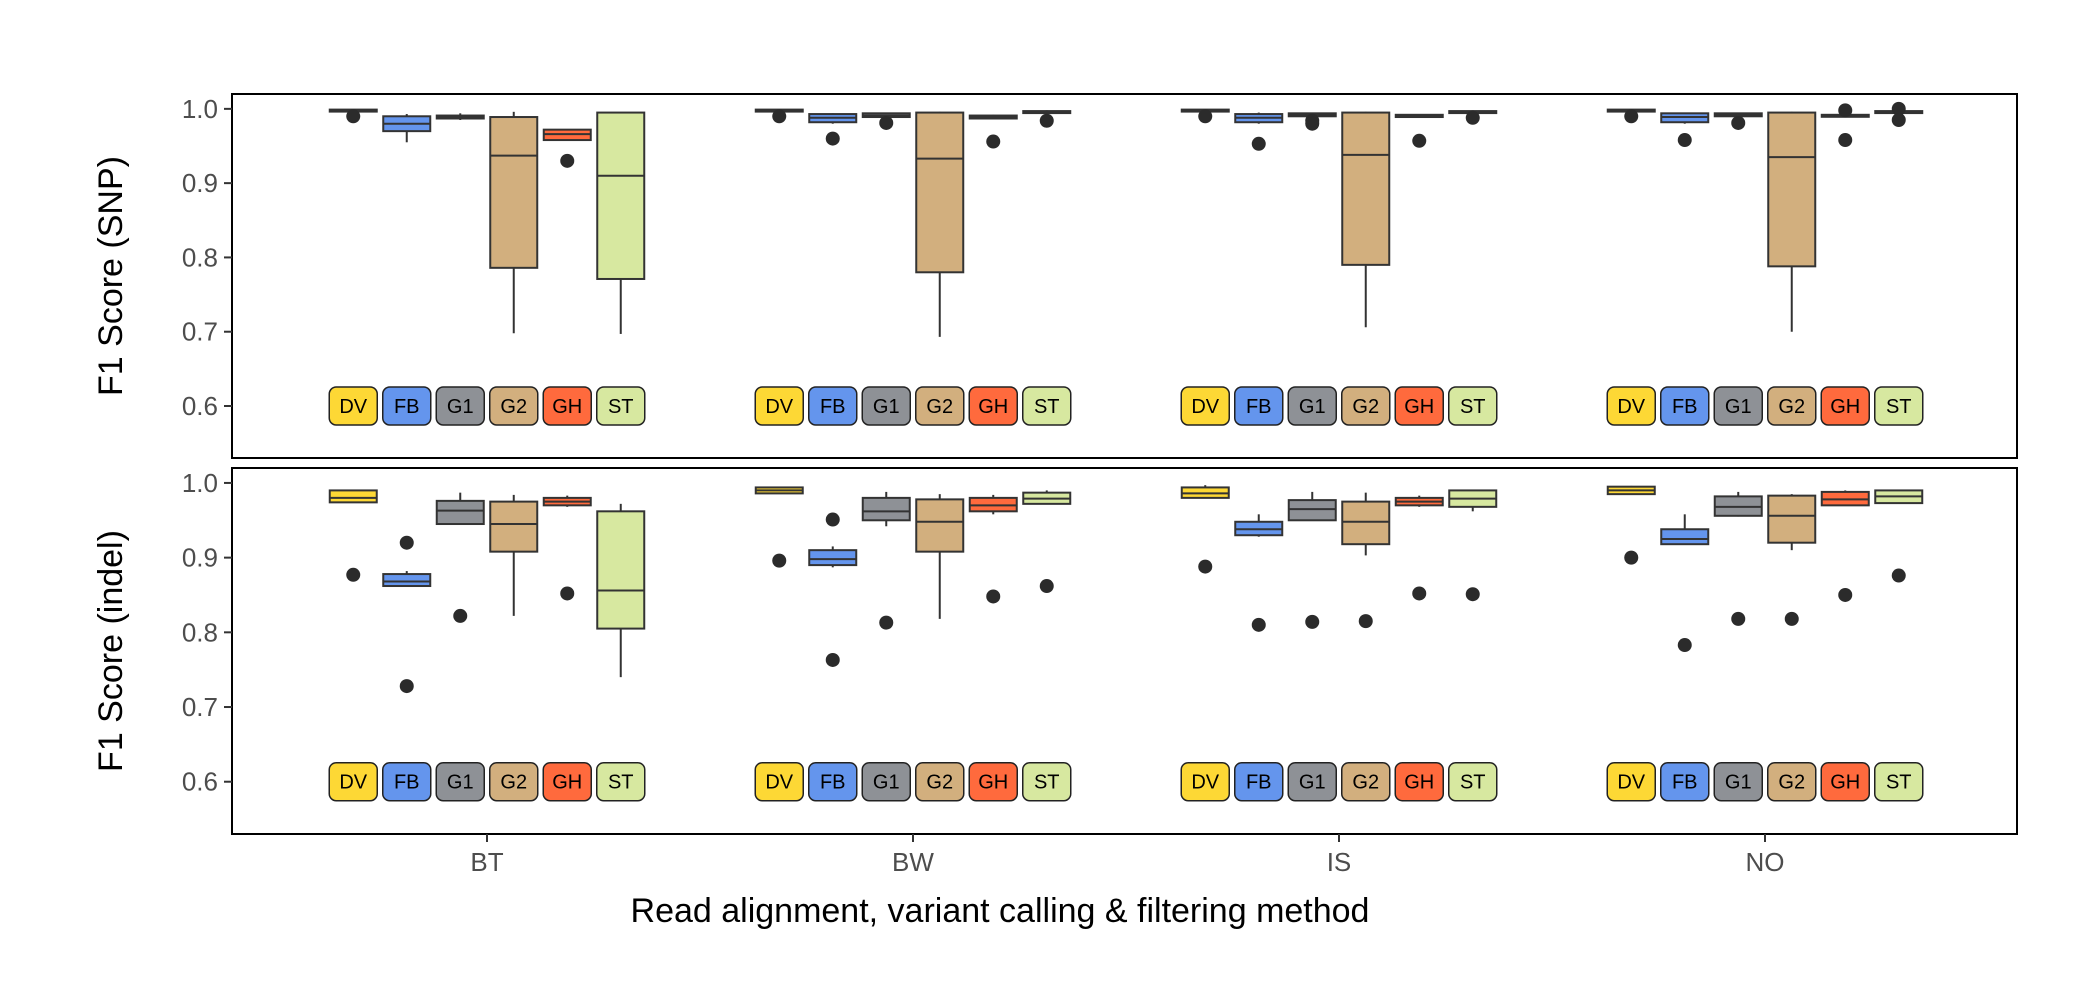 Image resolution: width=2098 pixels, height=988 pixels. Describe the element at coordinates (200, 183) in the screenshot. I see `y-tick-label: 0.9` at that location.